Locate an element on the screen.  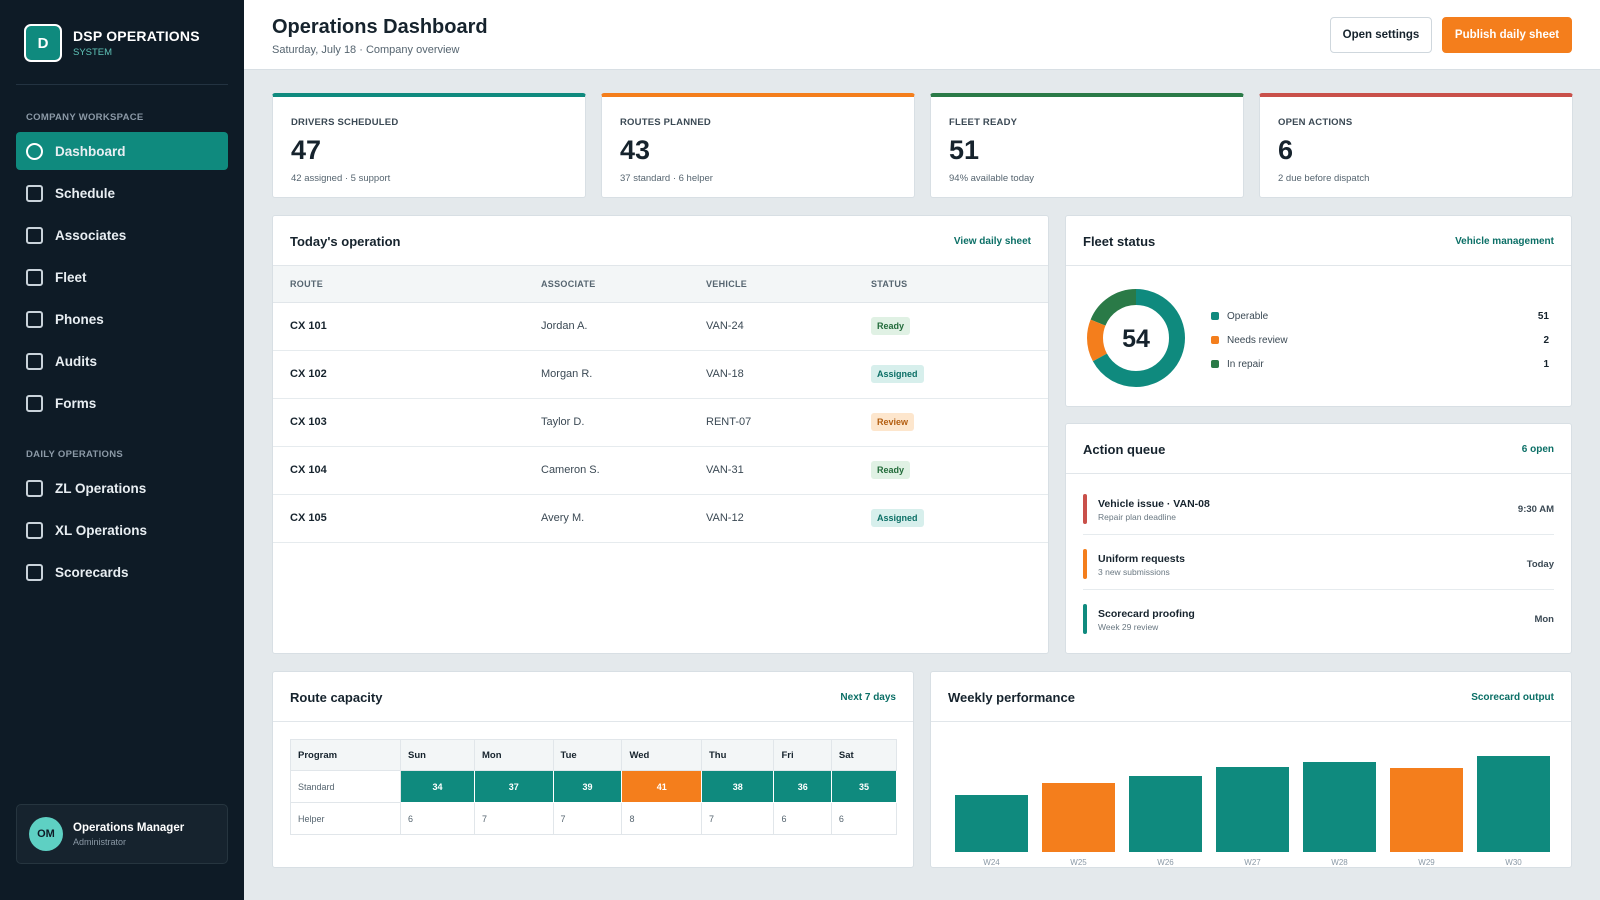
bar-w26 is located at coordinates (1165, 814).